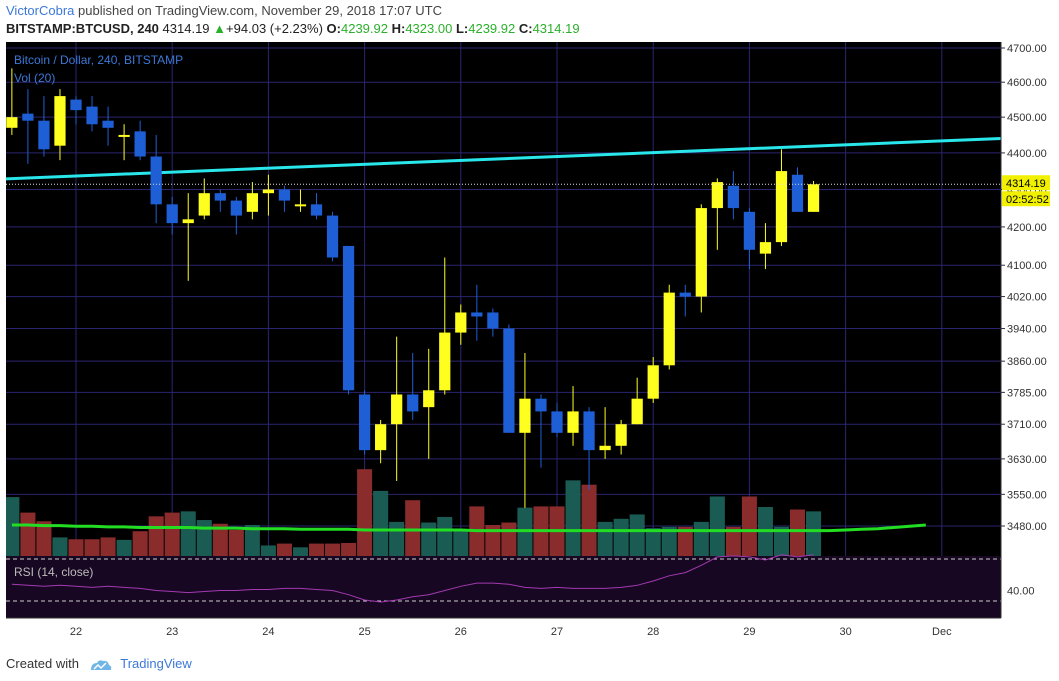 Image resolution: width=1059 pixels, height=681 pixels. What do you see at coordinates (40, 10) in the screenshot?
I see `author-link: VictorCobra` at bounding box center [40, 10].